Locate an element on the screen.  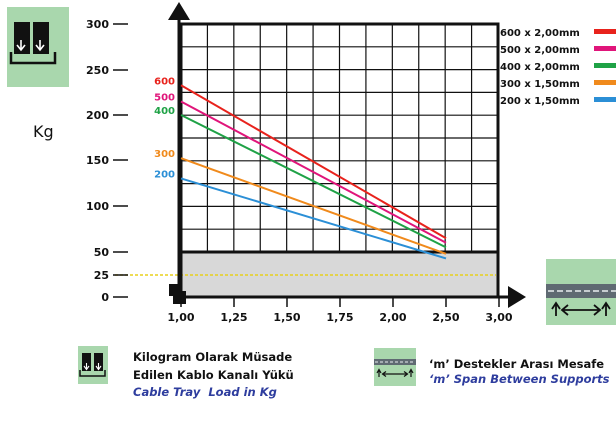
x-tick-label: 1,50 is located at coordinates (286, 317).